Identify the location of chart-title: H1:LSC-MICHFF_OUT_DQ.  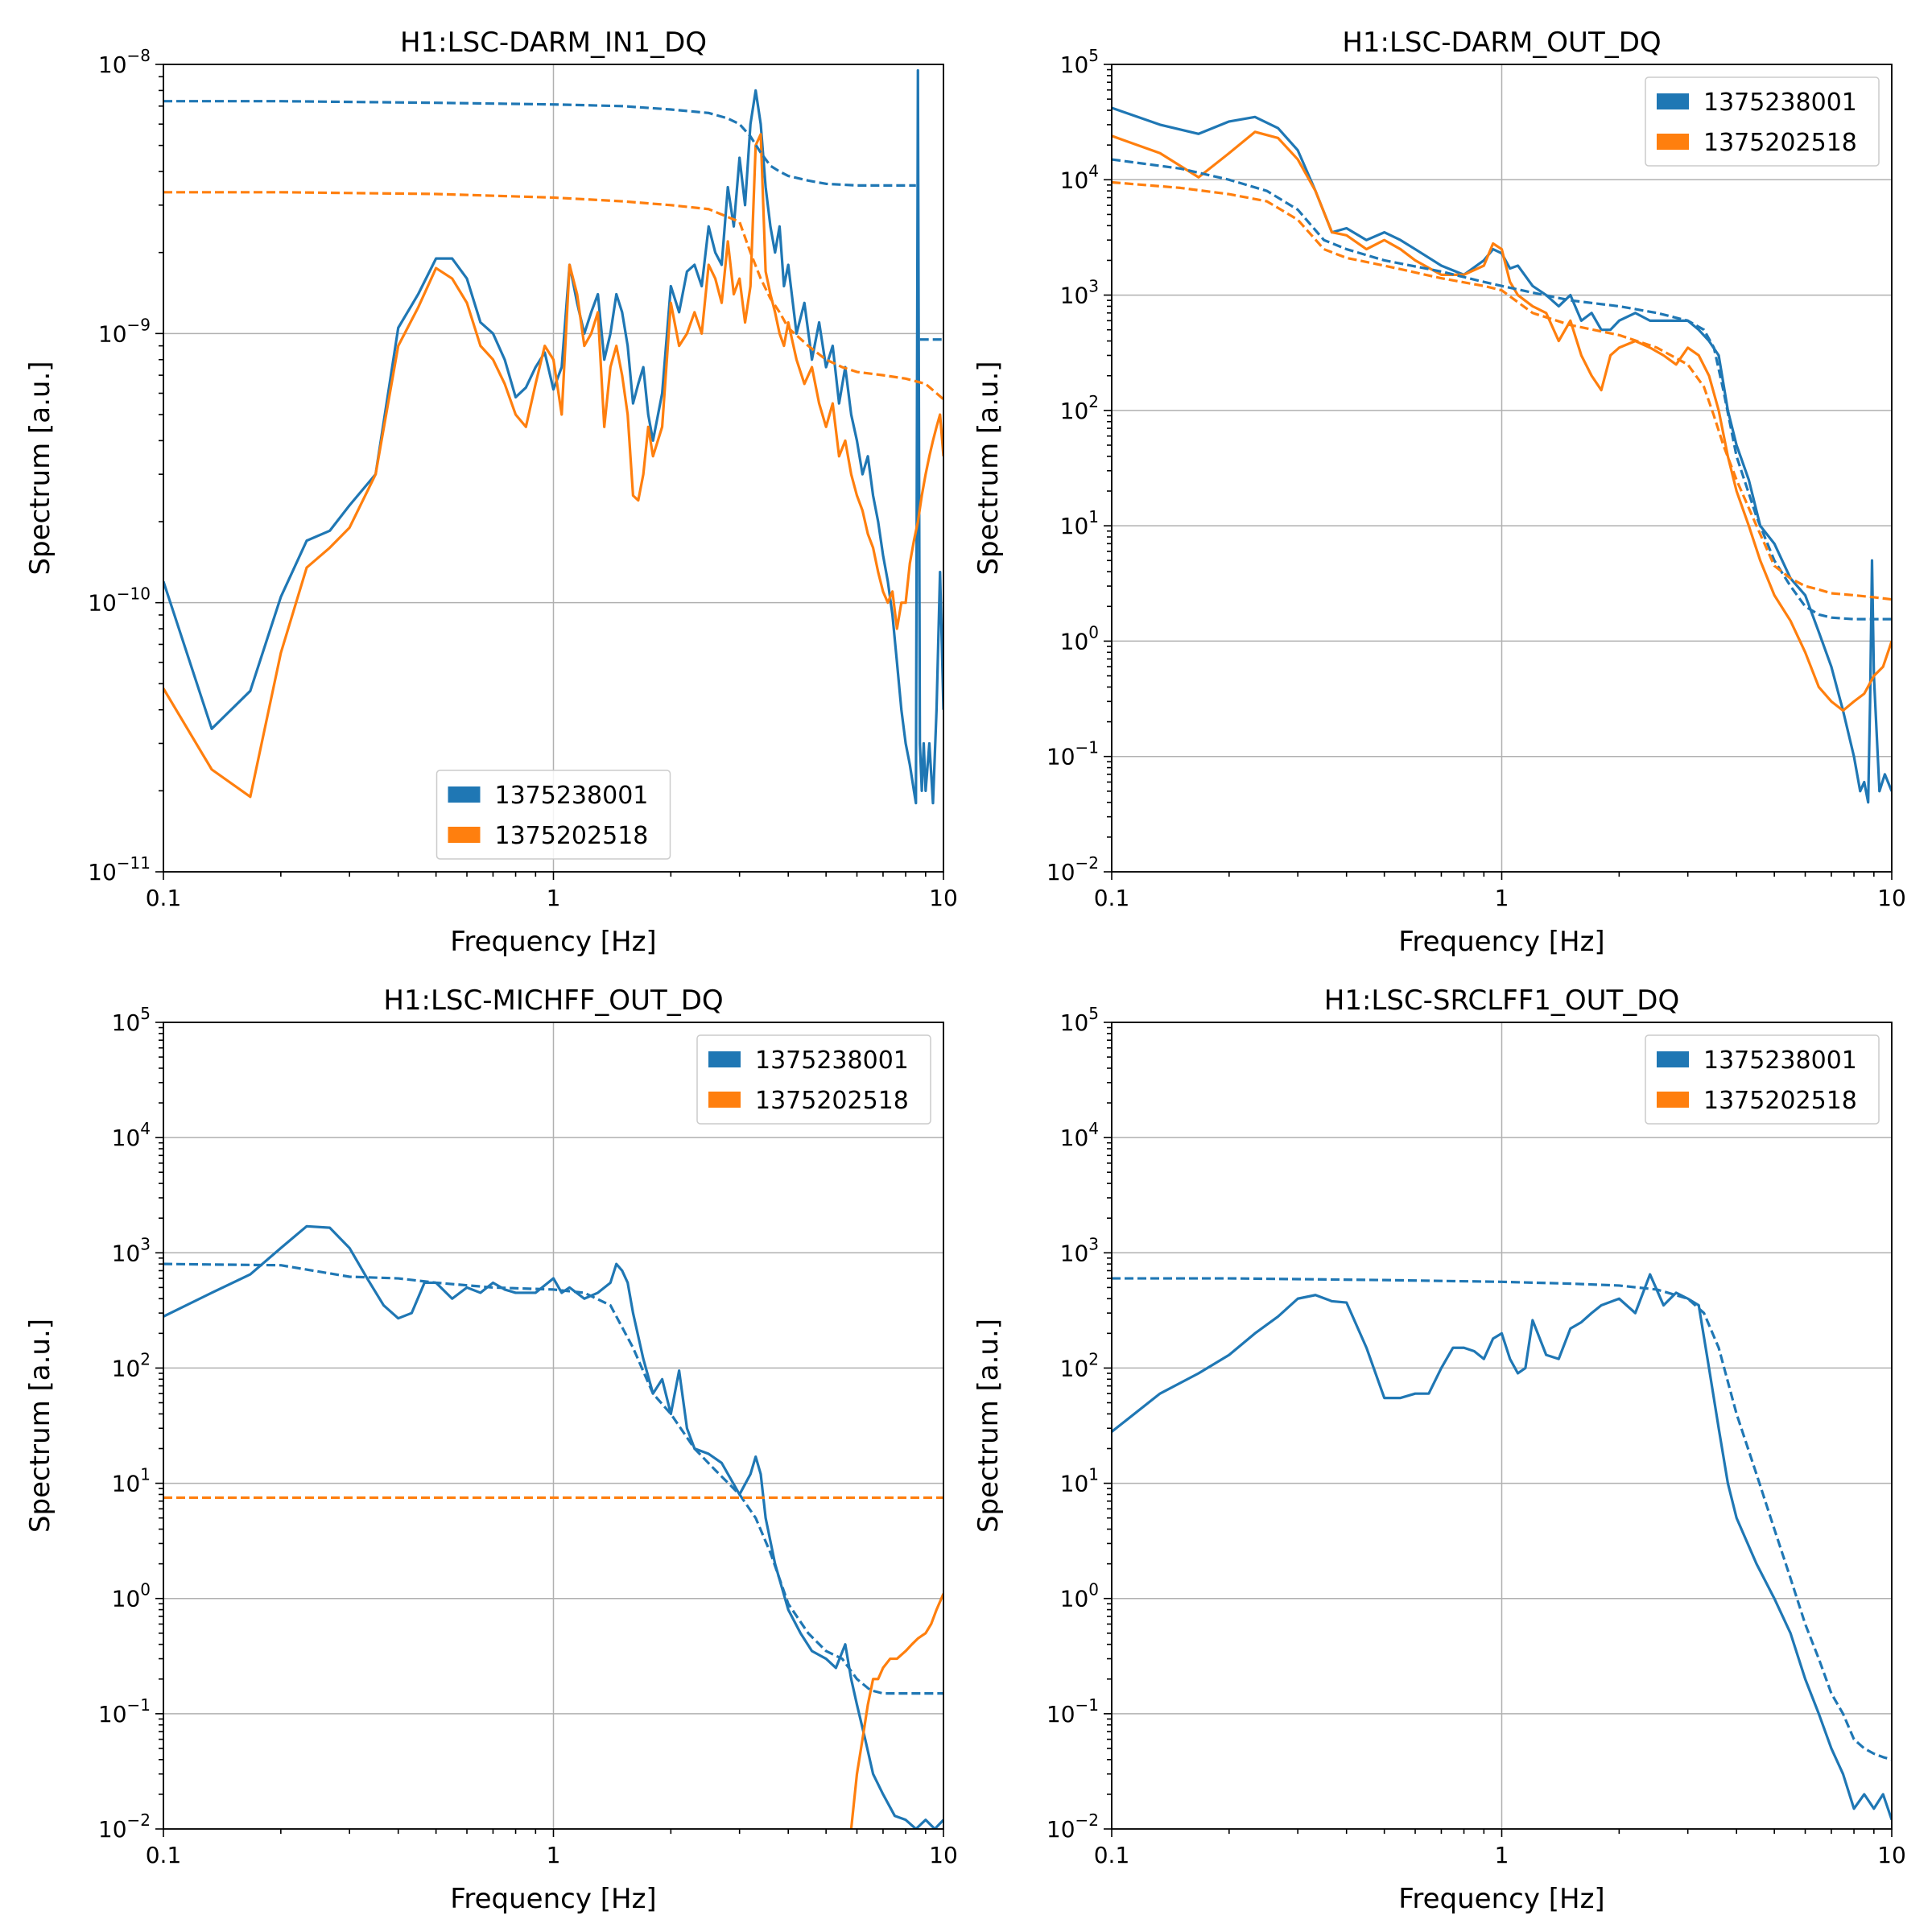
(553, 1001).